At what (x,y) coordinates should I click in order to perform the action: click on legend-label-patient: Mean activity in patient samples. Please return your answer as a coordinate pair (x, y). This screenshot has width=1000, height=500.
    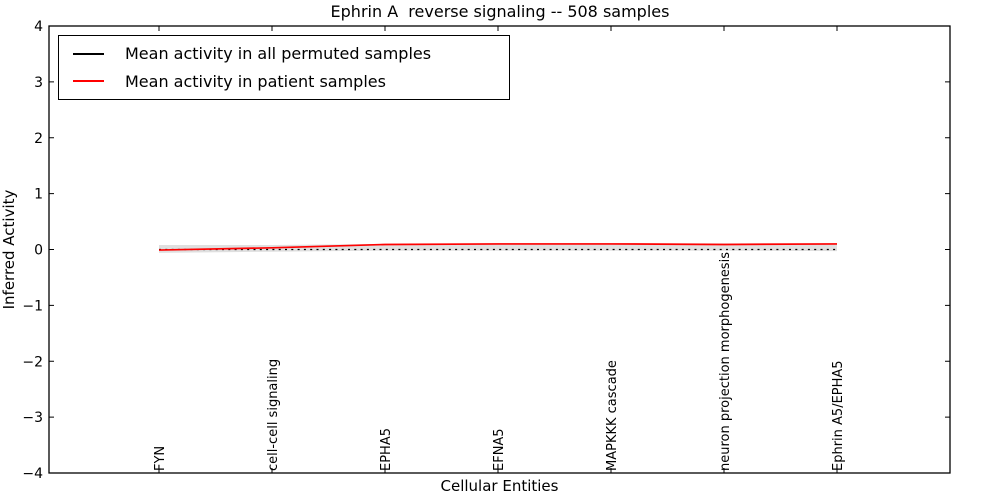
    Looking at the image, I should click on (255, 81).